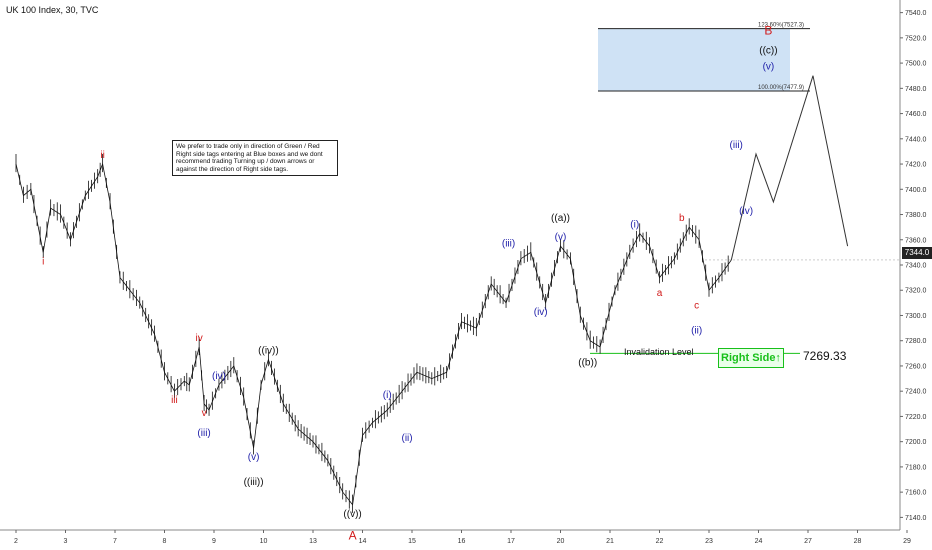 The image size is (932, 550). What do you see at coordinates (709, 541) in the screenshot?
I see `x-tick-label: 23` at bounding box center [709, 541].